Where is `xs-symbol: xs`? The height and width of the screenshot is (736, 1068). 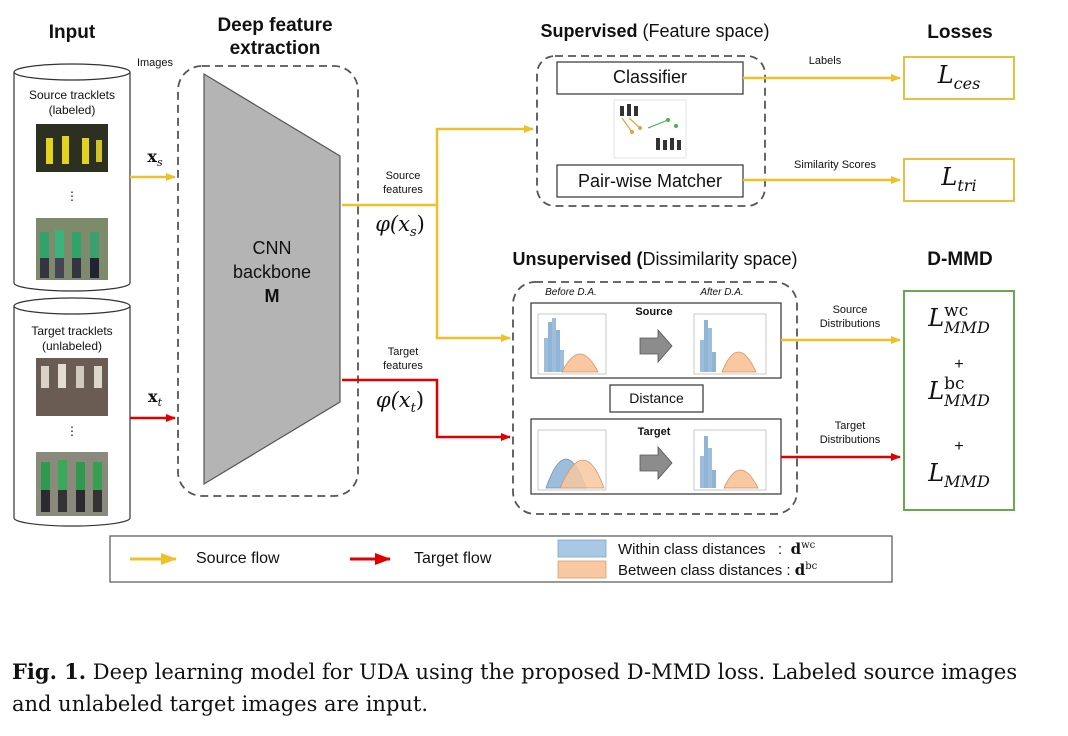
xs-symbol: xs is located at coordinates (155, 158).